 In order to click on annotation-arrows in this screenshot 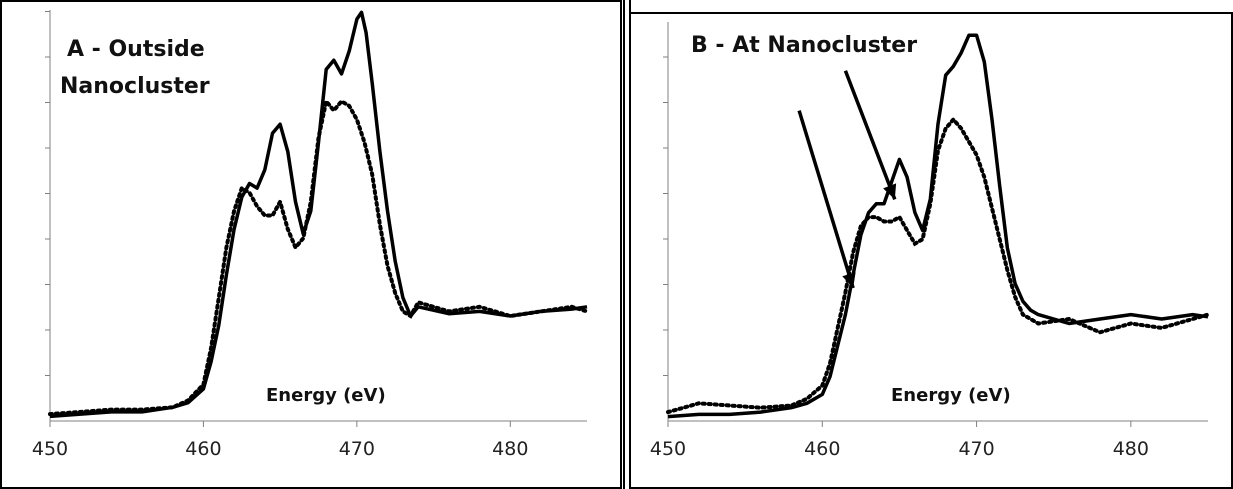, I will do `click(847, 179)`.